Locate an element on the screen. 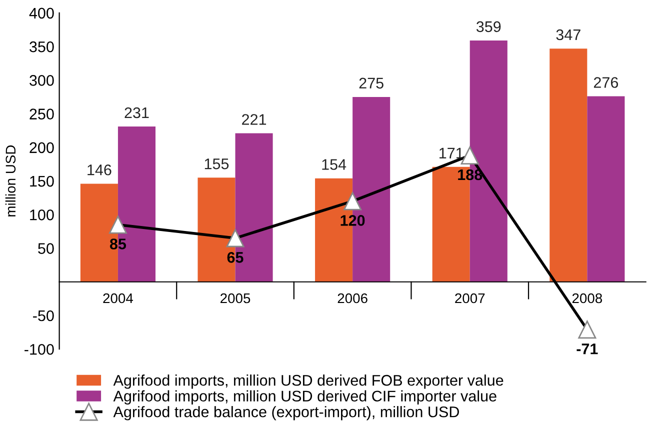 This screenshot has height=431, width=659. y-tick-label: 150 is located at coordinates (42, 181).